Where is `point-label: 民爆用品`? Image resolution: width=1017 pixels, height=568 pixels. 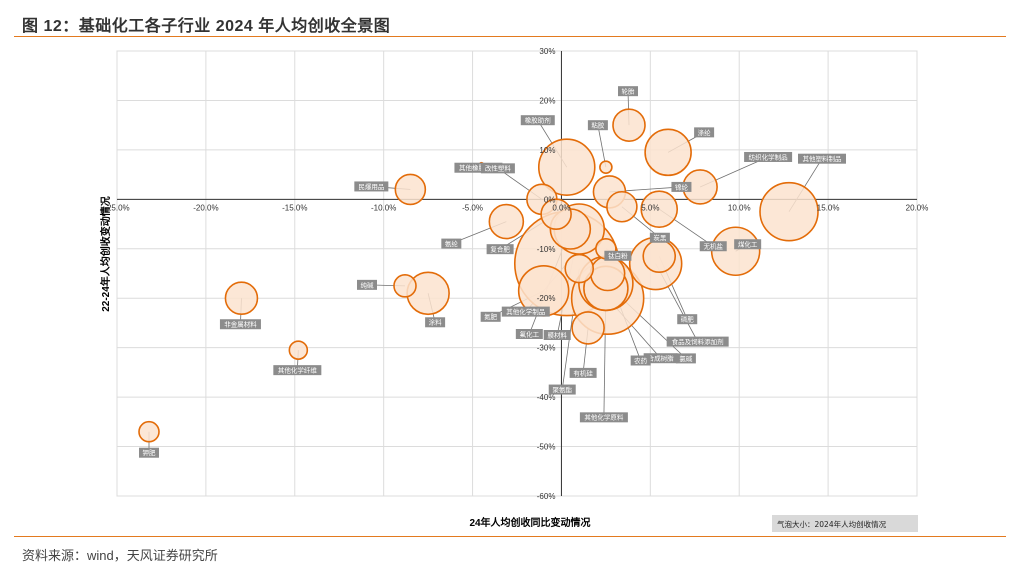
point-label: 民爆用品 is located at coordinates (371, 186).